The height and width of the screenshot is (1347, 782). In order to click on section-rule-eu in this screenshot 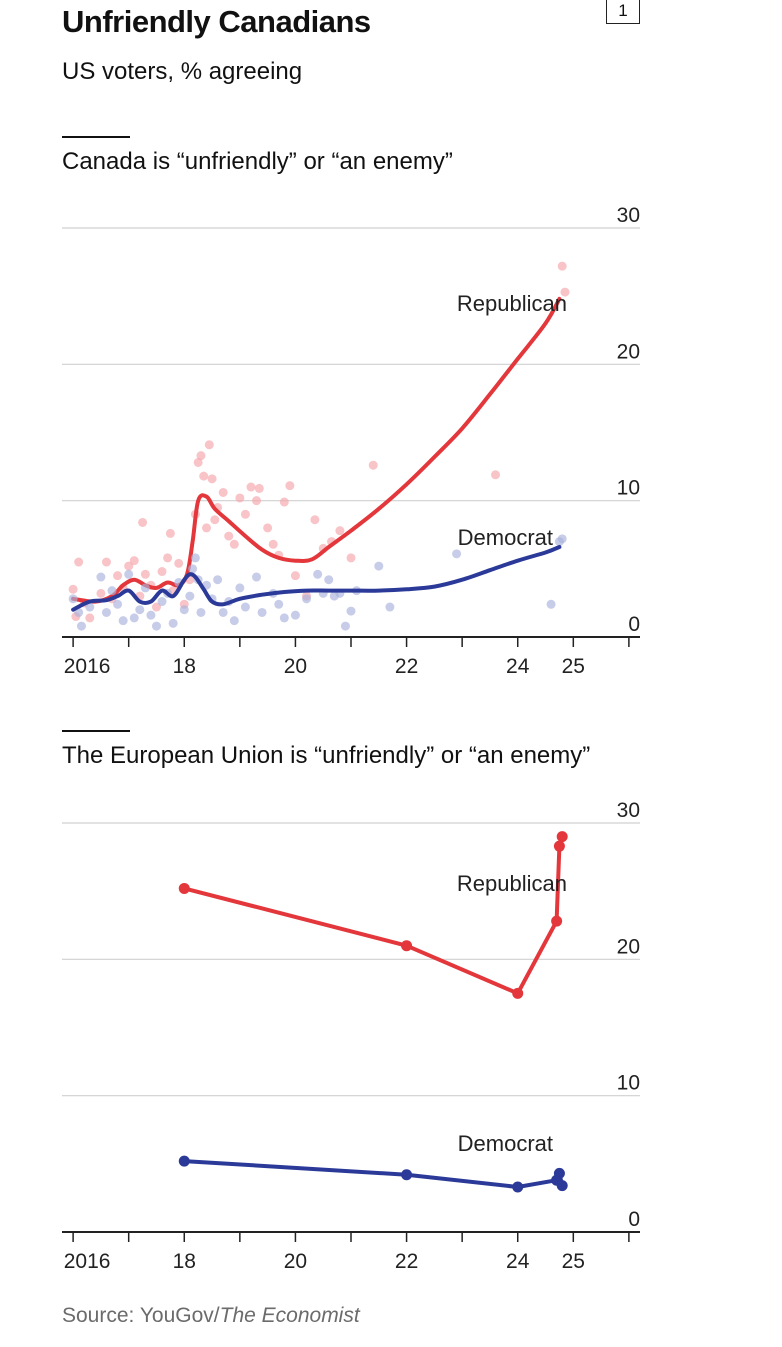, I will do `click(96, 731)`.